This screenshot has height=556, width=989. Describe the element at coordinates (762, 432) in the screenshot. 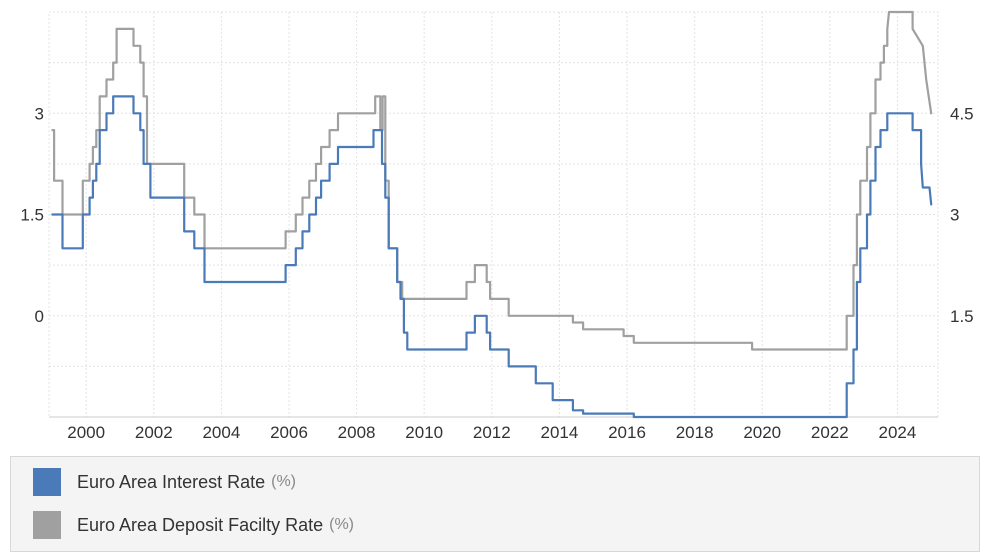

I see `x-tick-label: 2020` at that location.